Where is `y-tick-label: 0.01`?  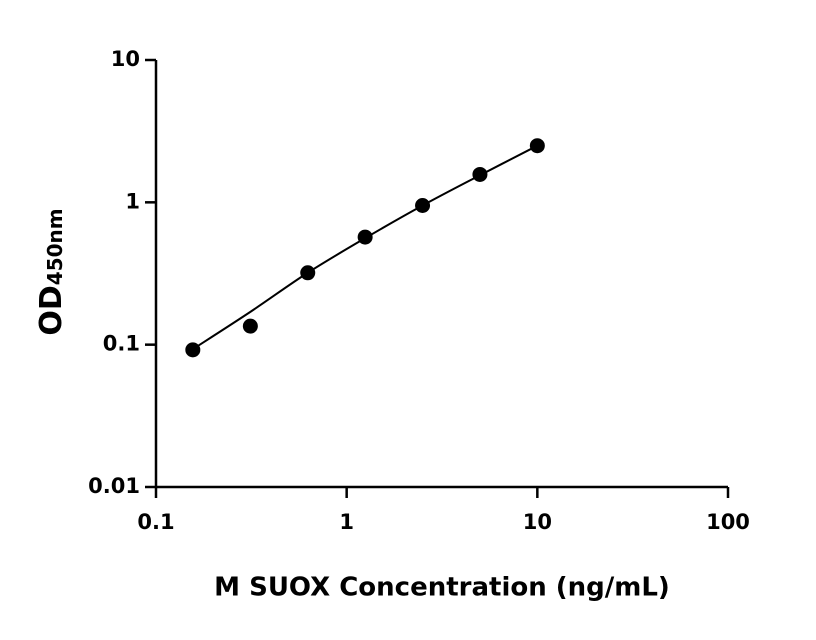
y-tick-label: 0.01 is located at coordinates (114, 486).